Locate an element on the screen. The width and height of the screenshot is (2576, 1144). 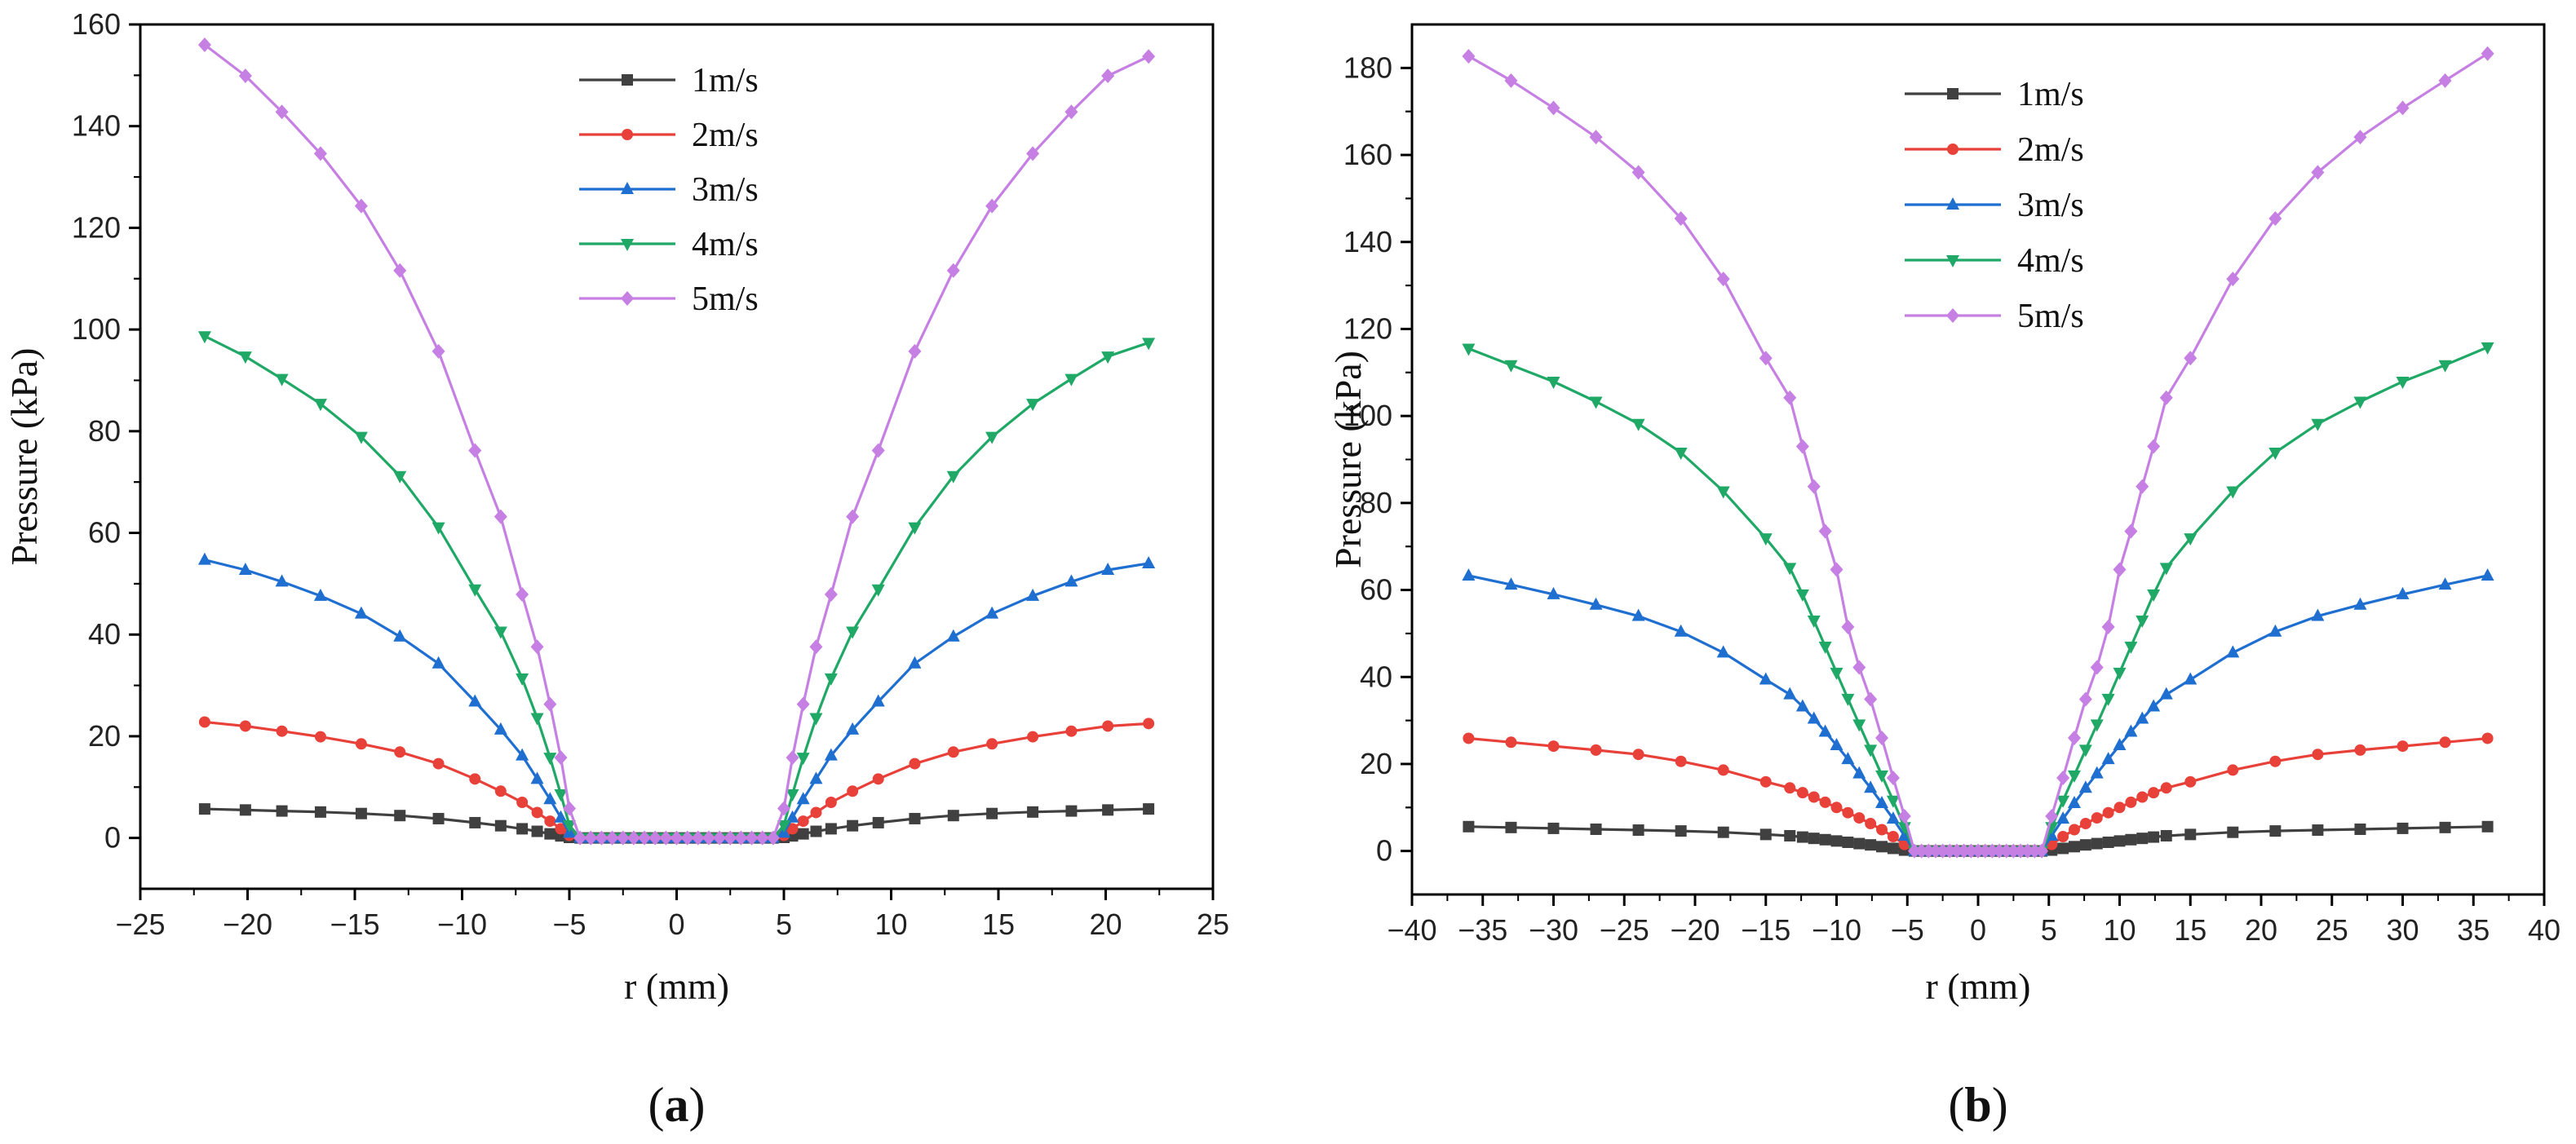
y-tick-label: 100 is located at coordinates (96, 329).